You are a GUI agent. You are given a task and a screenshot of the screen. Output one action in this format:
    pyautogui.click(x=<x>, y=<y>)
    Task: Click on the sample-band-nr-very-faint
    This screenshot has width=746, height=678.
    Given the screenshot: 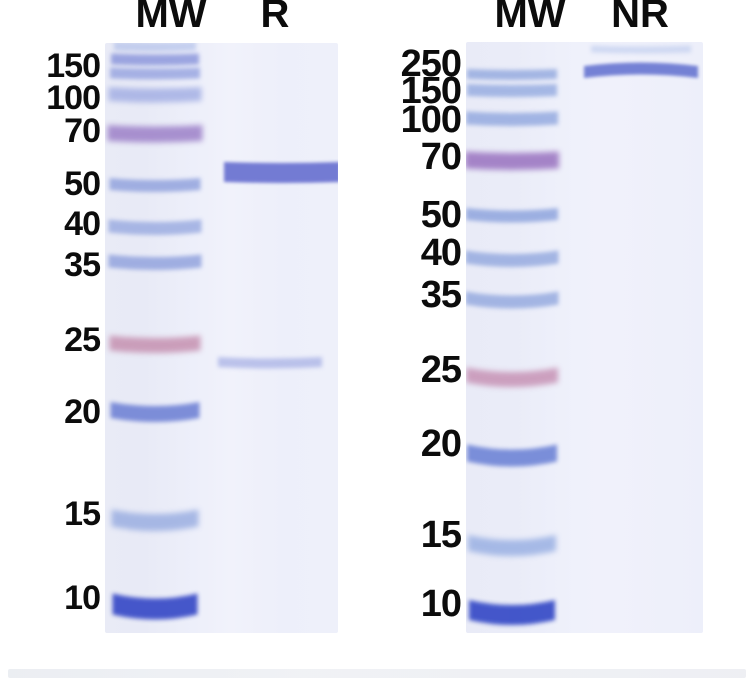 What is the action you would take?
    pyautogui.click(x=641, y=49)
    